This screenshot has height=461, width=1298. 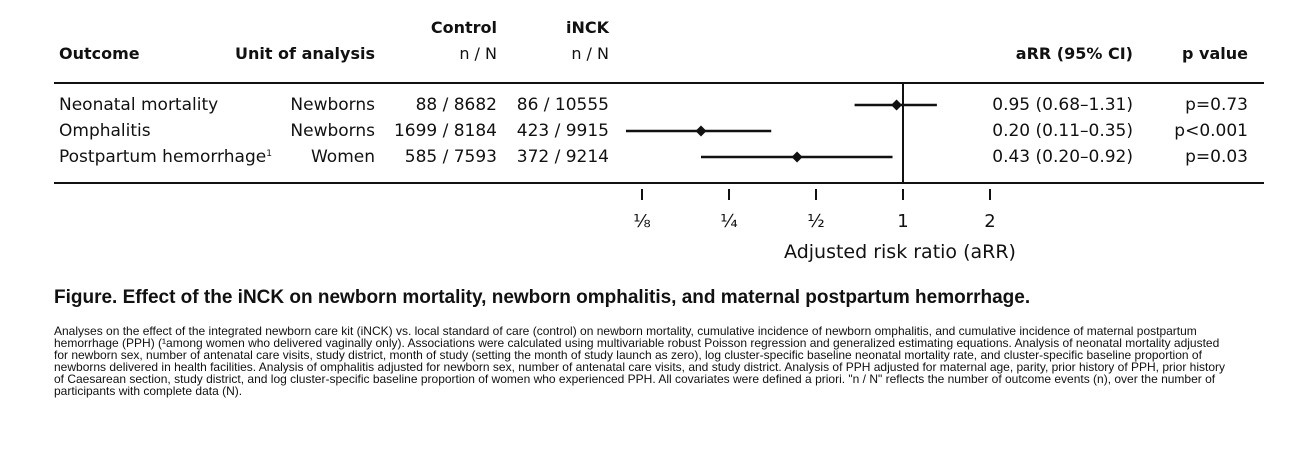 I want to click on tick-label: 2, so click(x=989, y=221).